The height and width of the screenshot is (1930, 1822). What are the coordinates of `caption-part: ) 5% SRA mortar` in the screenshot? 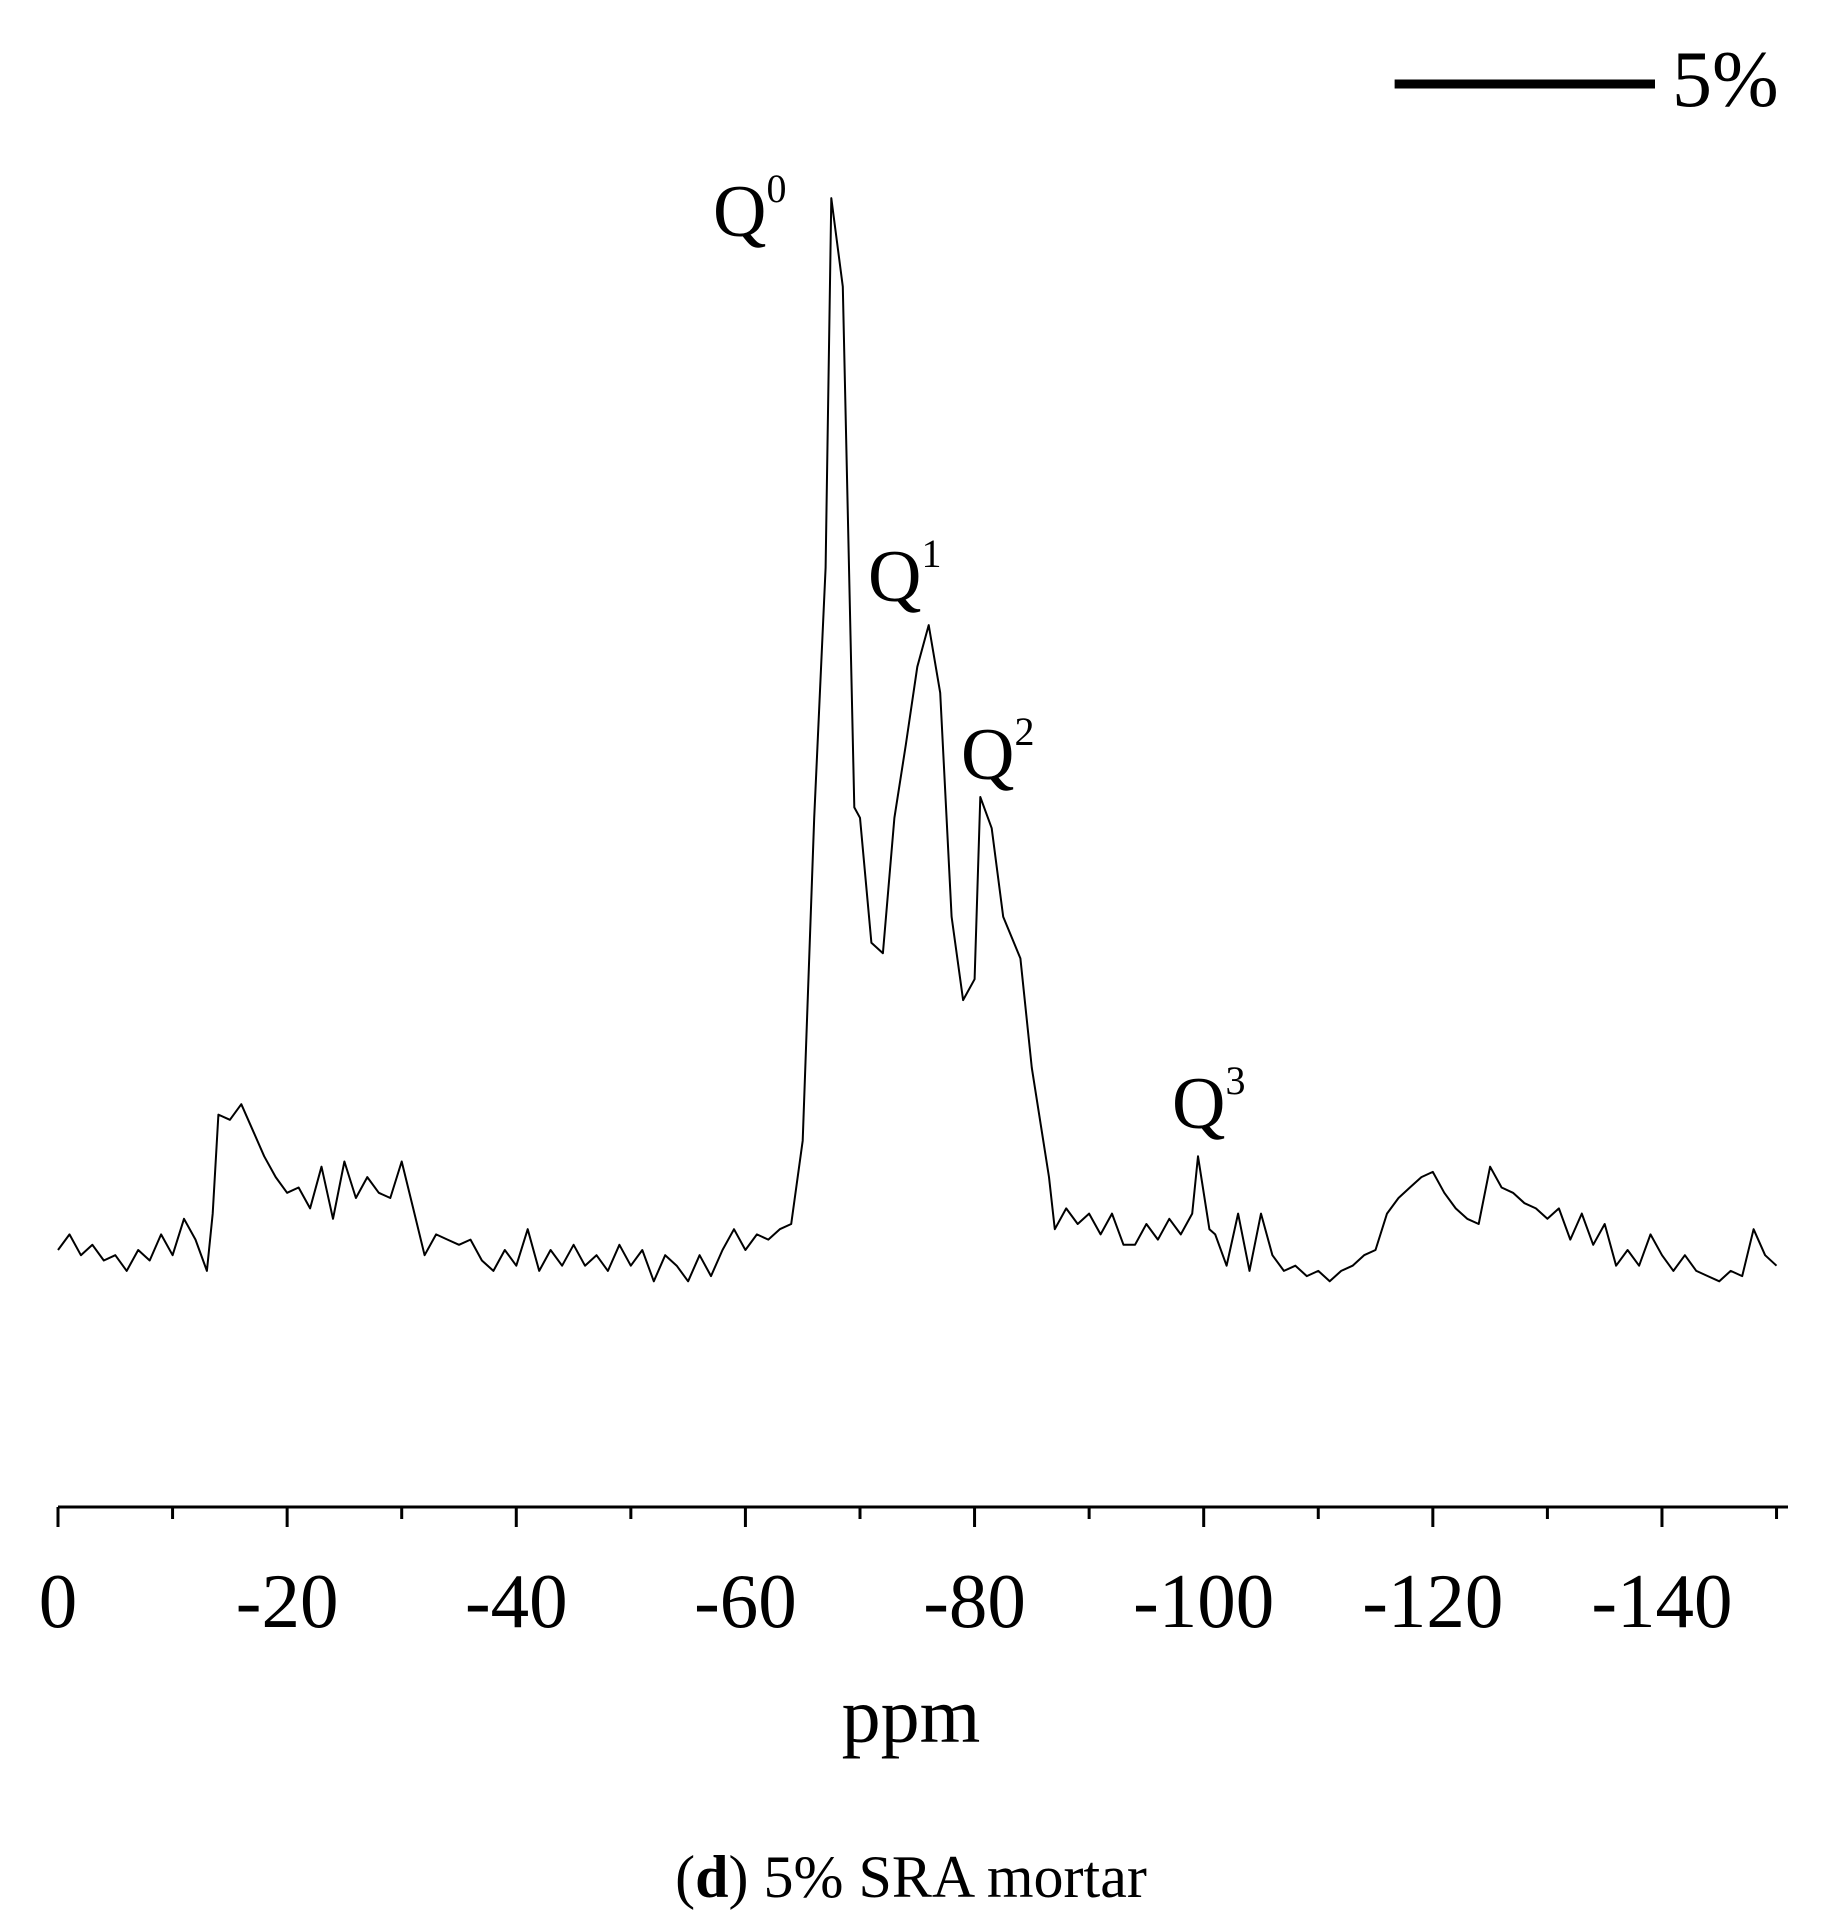 It's located at (938, 1877).